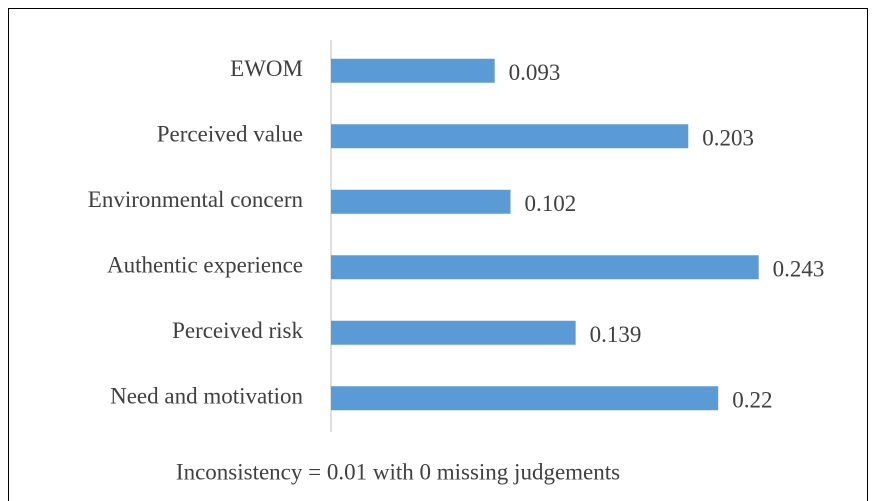 This screenshot has width=876, height=501. Describe the element at coordinates (237, 330) in the screenshot. I see `y-tick-label: Perceived risk` at that location.